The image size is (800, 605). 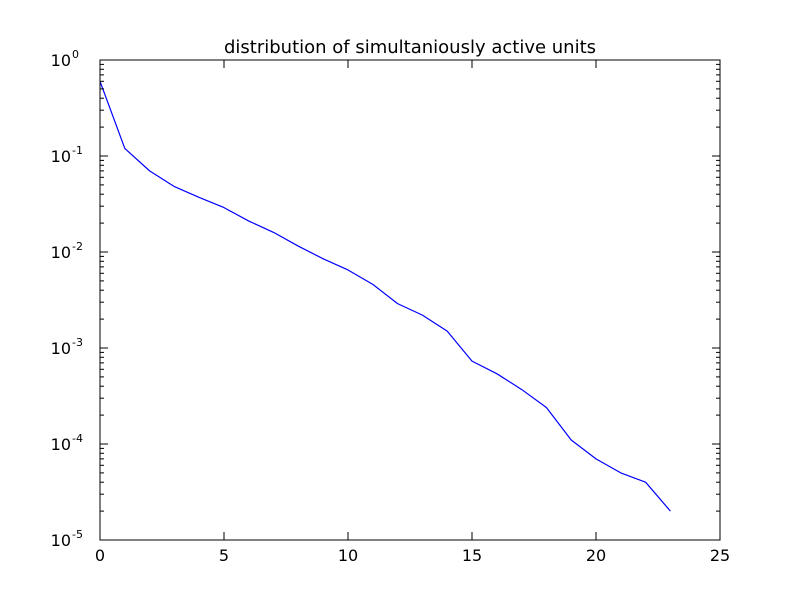 I want to click on y-tick-label: 10 -1, so click(x=67, y=155).